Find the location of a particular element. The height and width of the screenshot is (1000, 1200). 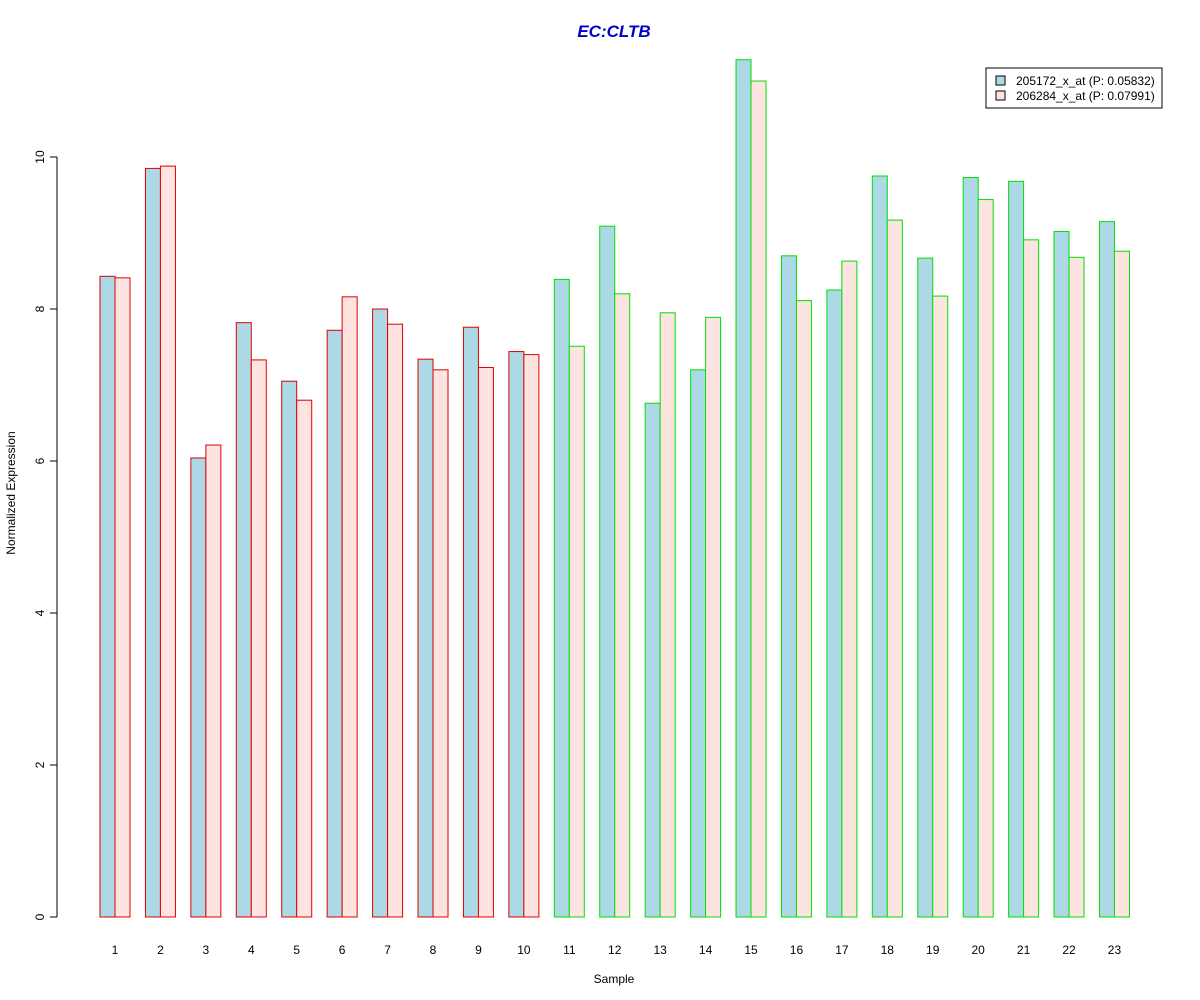

x-tick-label: 12 is located at coordinates (615, 950).